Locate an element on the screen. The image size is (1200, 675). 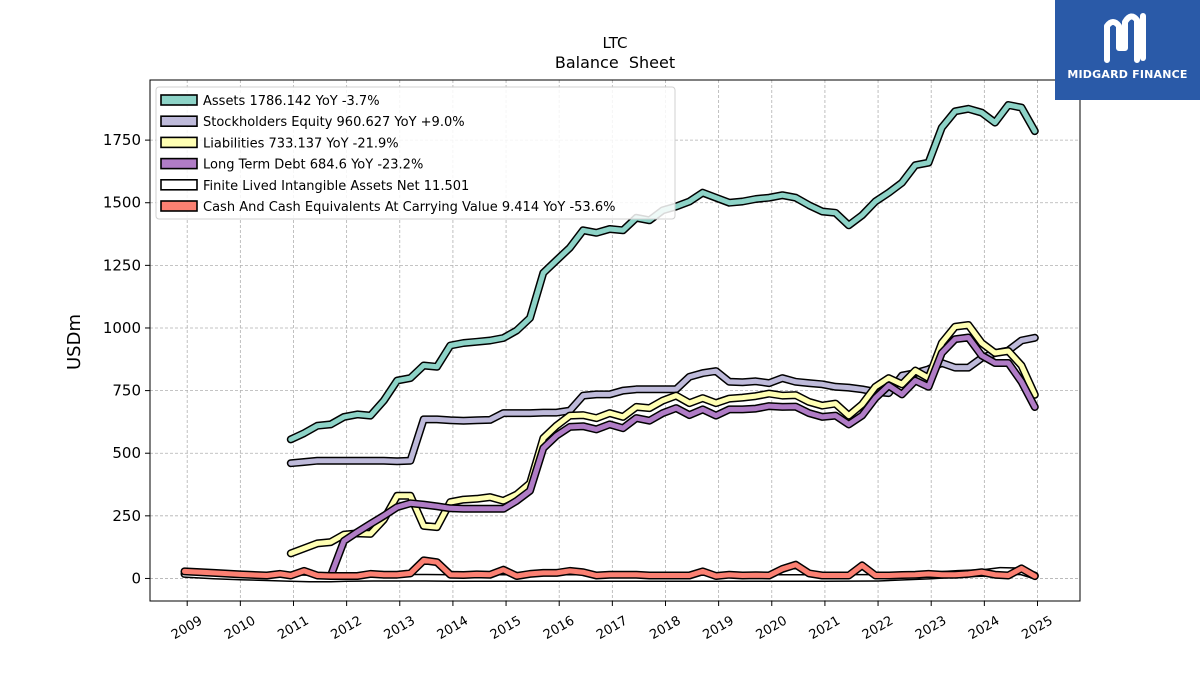
x-tick-label: 2014 is located at coordinates (453, 628).